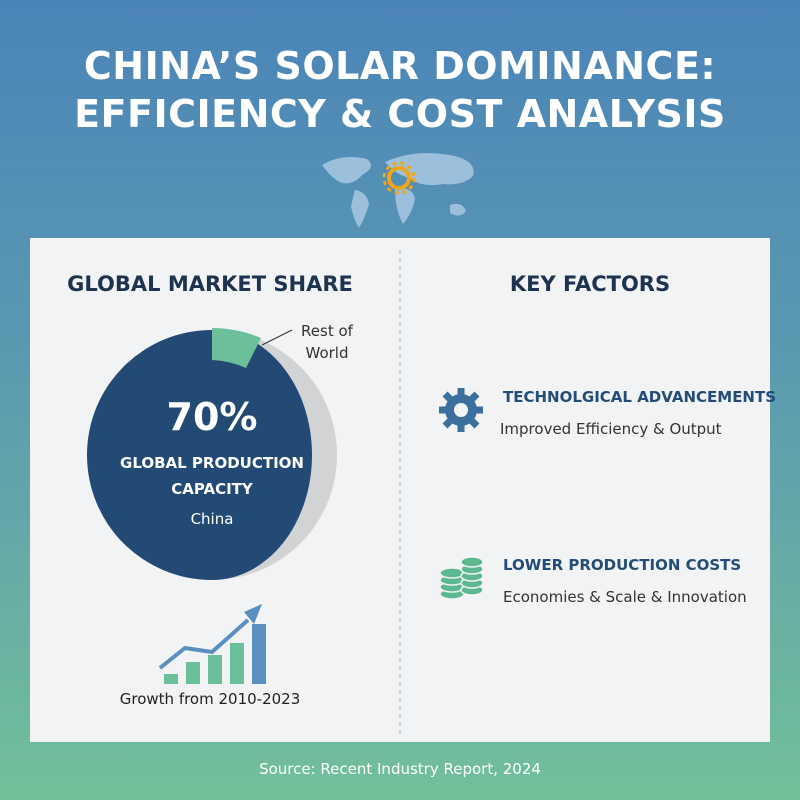 Image resolution: width=800 pixels, height=800 pixels. What do you see at coordinates (461, 410) in the screenshot?
I see `gear-icon` at bounding box center [461, 410].